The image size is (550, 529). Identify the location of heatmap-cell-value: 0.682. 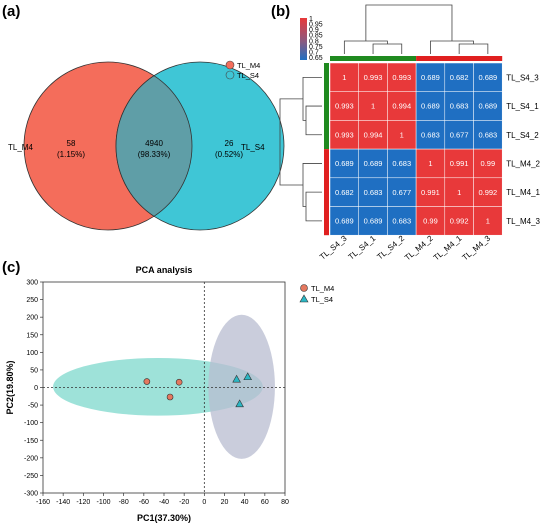
(459, 77).